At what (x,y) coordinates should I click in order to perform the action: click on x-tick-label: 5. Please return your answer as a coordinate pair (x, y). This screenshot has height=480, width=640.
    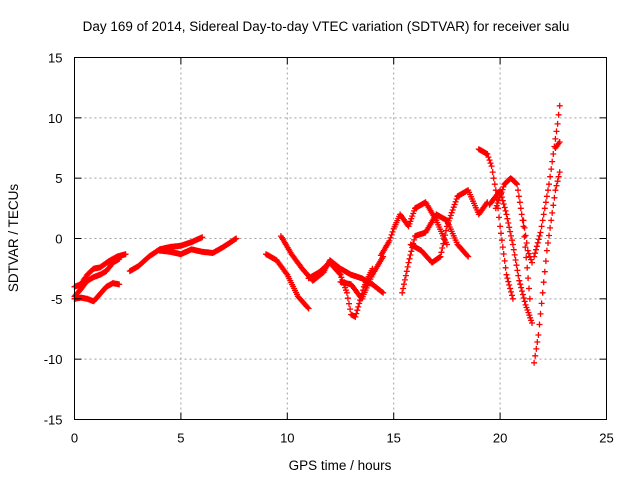
    Looking at the image, I should click on (180, 438).